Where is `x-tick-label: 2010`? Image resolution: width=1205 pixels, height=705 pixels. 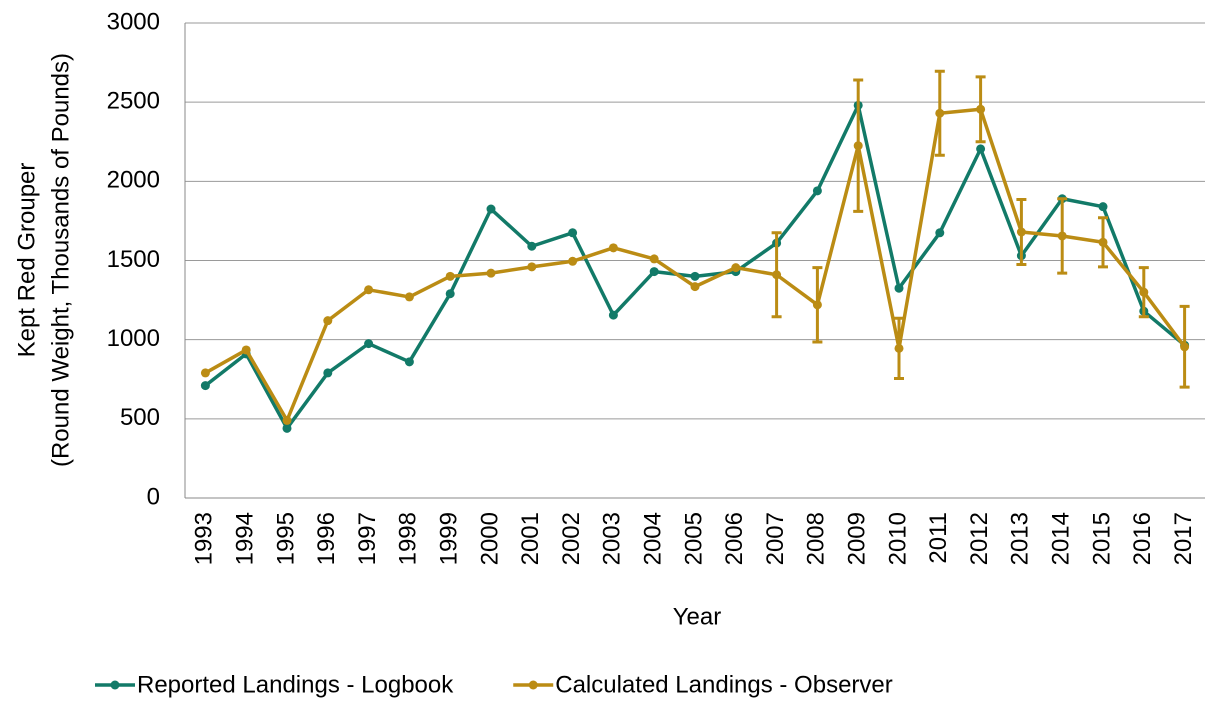 x-tick-label: 2010 is located at coordinates (897, 538).